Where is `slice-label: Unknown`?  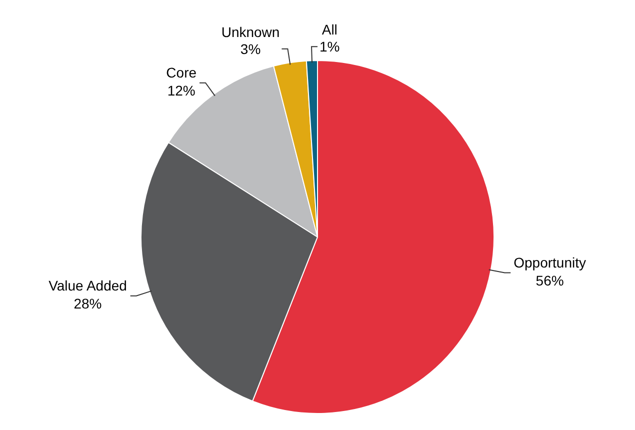
slice-label: Unknown is located at coordinates (250, 32).